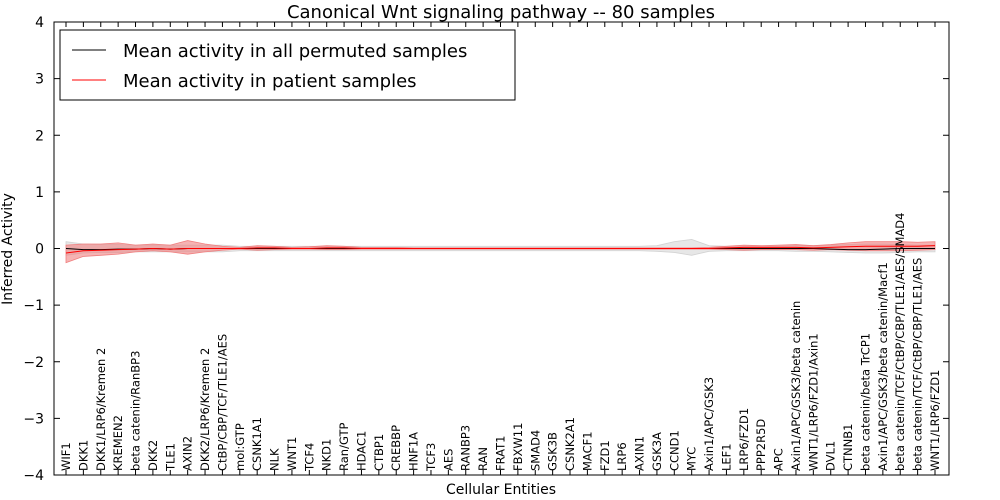  What do you see at coordinates (83, 455) in the screenshot?
I see `xtick-label: DKK1` at bounding box center [83, 455].